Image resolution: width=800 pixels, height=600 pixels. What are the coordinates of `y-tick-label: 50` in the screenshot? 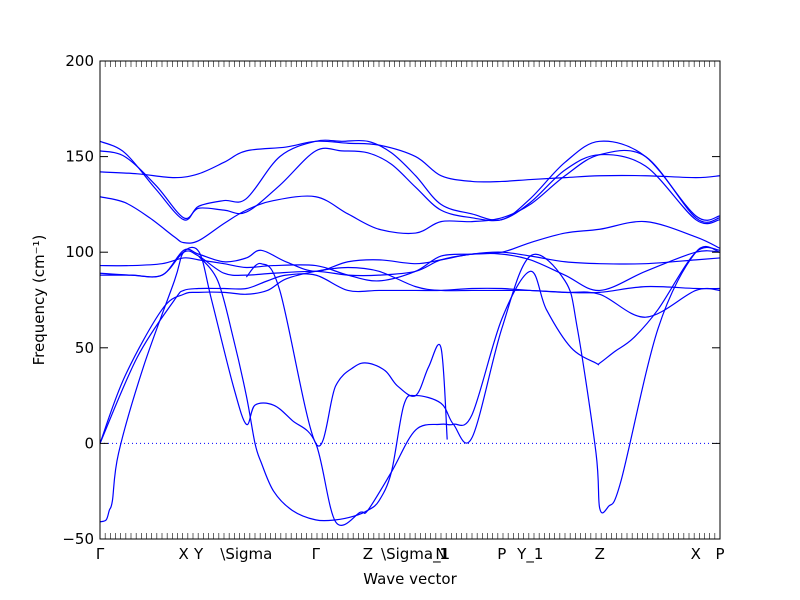 It's located at (84, 348).